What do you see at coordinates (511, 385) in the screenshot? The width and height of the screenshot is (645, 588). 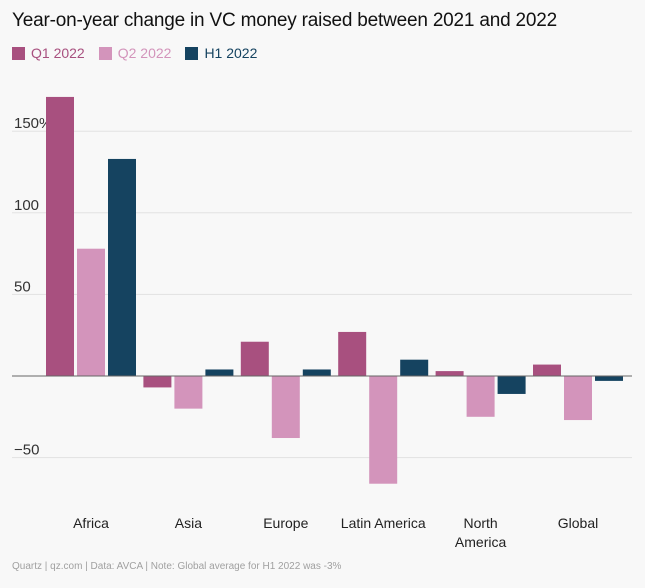 I see `bar-h1-2022-north-america` at bounding box center [511, 385].